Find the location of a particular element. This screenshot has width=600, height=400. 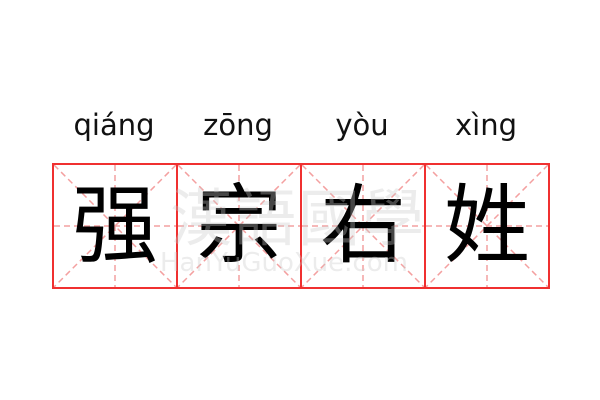

char-cell-2: 宗 is located at coordinates (239, 226).